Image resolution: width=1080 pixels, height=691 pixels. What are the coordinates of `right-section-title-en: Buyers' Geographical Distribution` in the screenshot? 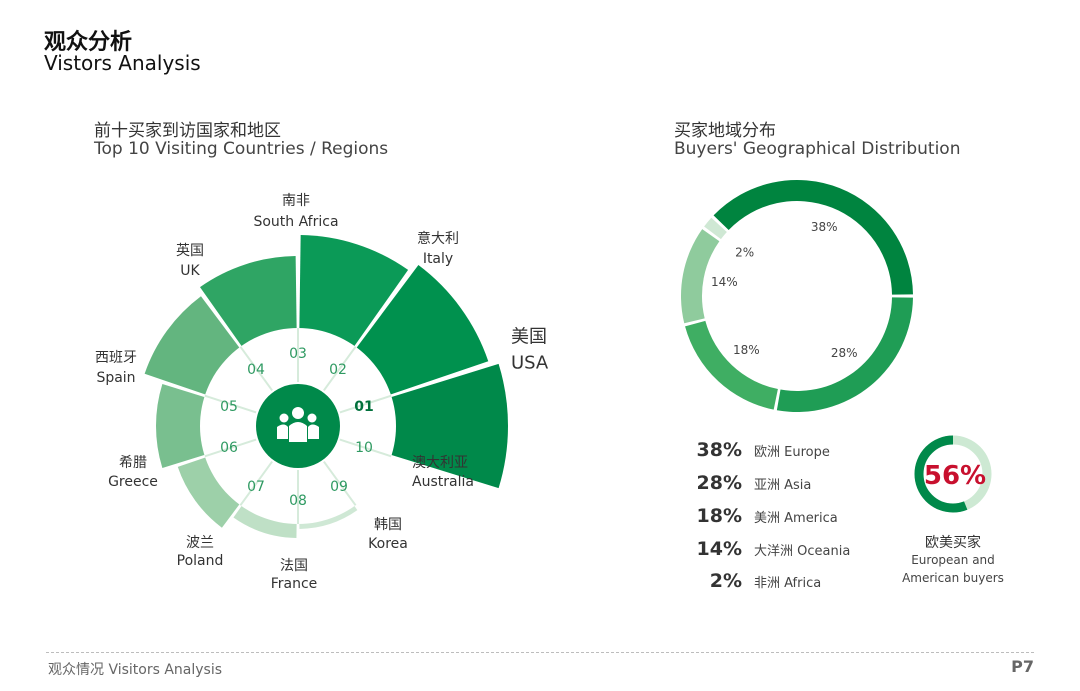 It's located at (817, 149).